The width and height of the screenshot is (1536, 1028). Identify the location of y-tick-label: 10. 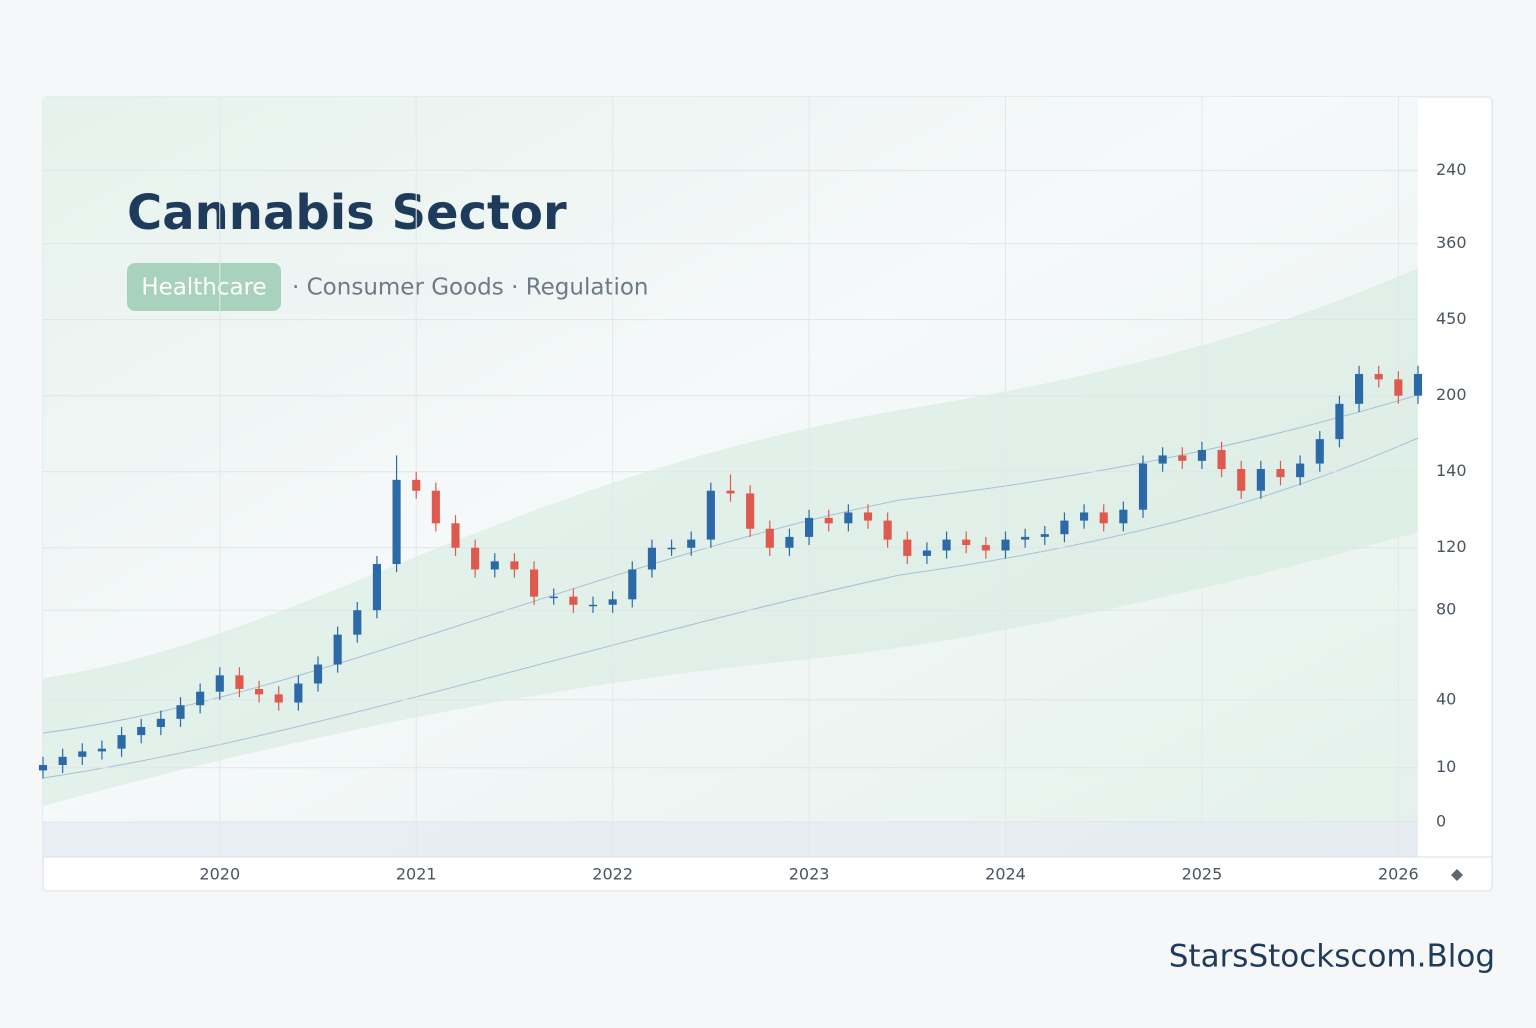
(1446, 766).